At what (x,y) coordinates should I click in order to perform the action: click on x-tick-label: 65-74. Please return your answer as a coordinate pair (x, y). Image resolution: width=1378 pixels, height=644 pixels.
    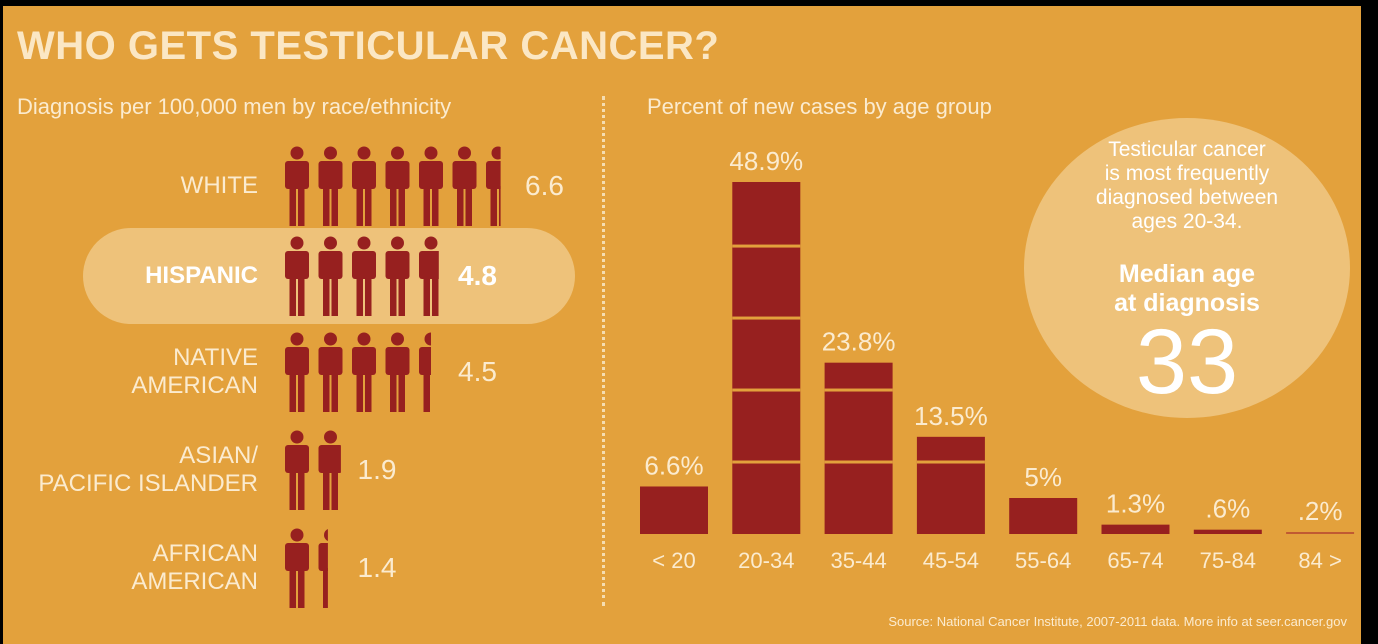
    Looking at the image, I should click on (1135, 560).